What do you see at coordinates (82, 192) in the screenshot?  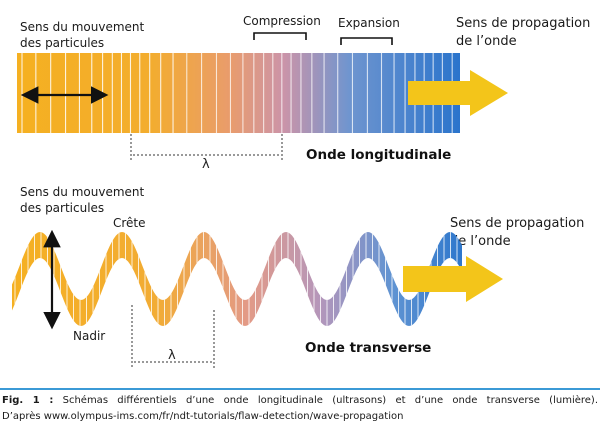 I see `bottom-particles-label-1: Sens du mouvement` at bounding box center [82, 192].